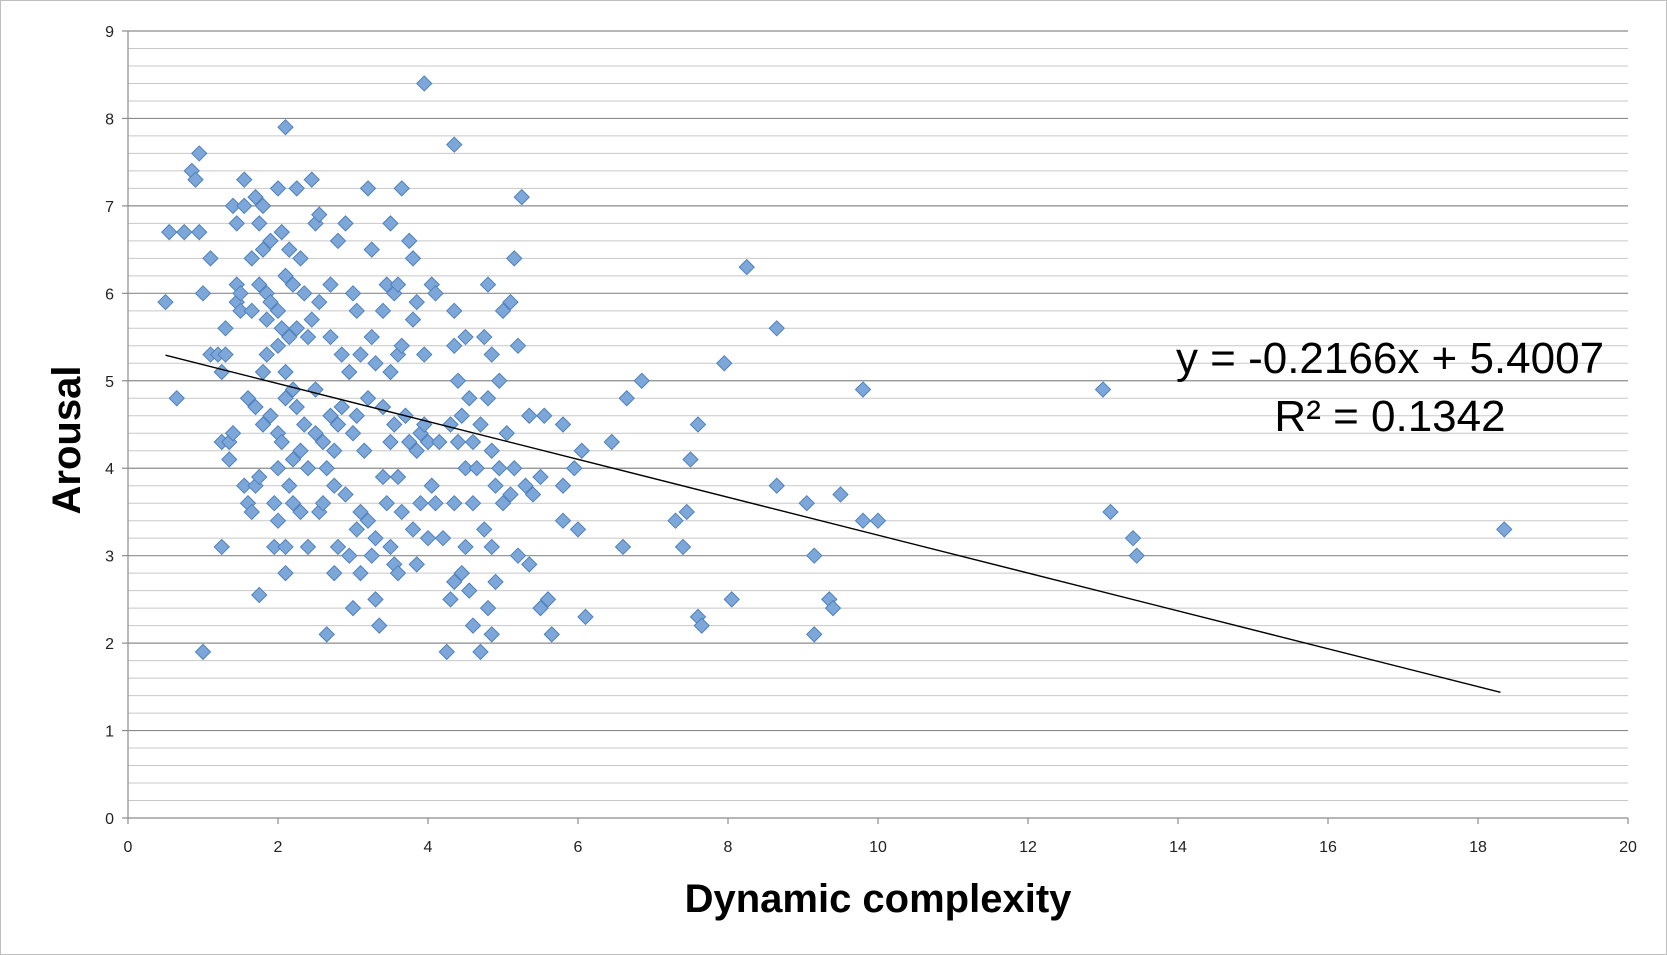 The image size is (1667, 955). Describe the element at coordinates (109, 557) in the screenshot. I see `y-tick-label: 3` at that location.